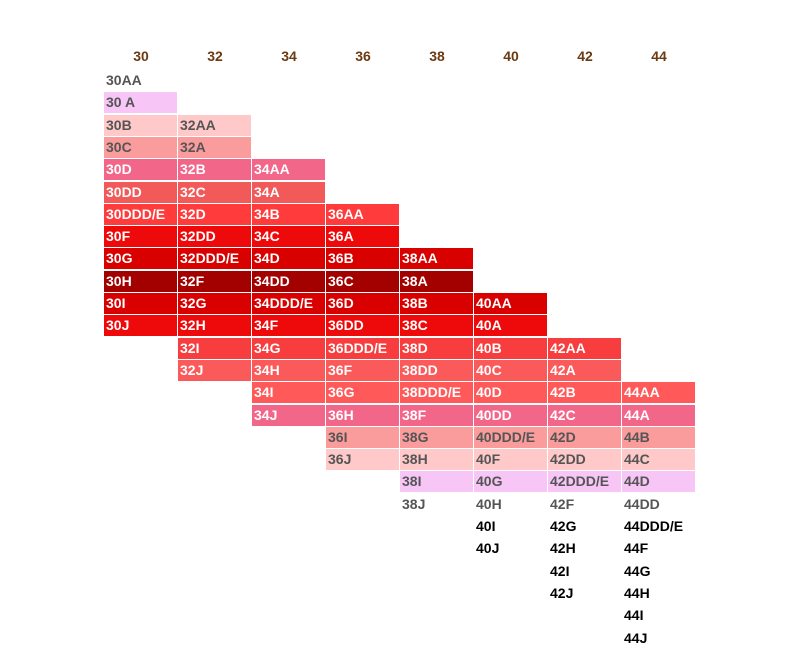 Image resolution: width=800 pixels, height=649 pixels. I want to click on size-cell: 30DDD/E, so click(140, 214).